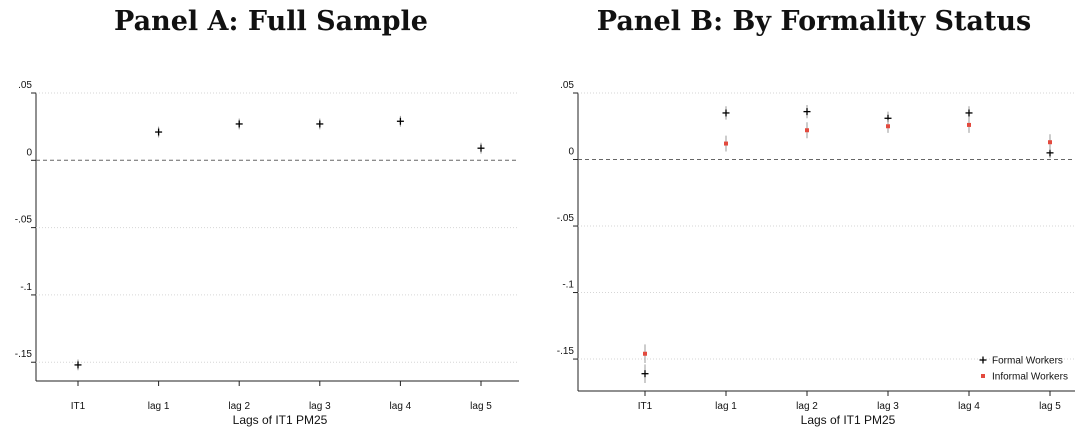  Describe the element at coordinates (481, 406) in the screenshot. I see `panel-a-x-tick-label: lag 5` at that location.